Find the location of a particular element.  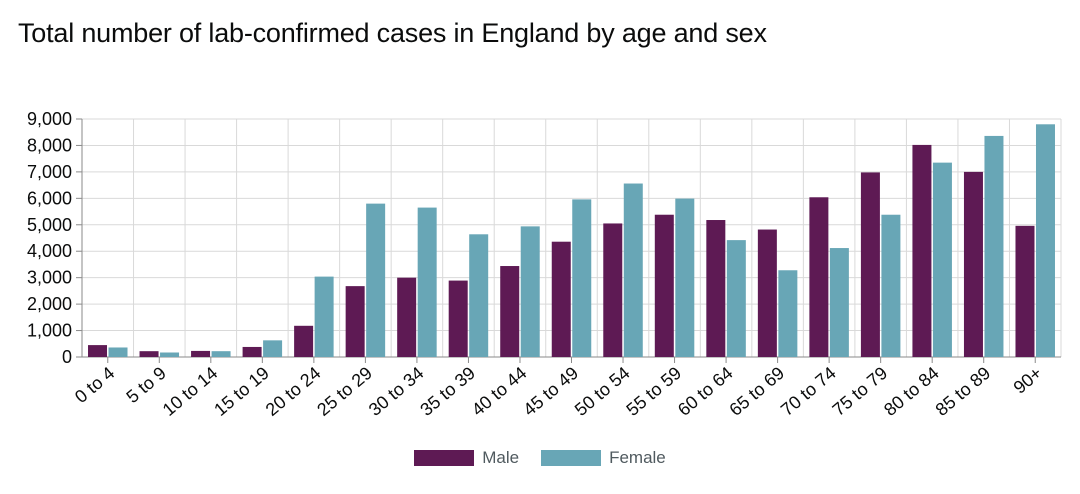

legend: Male Female is located at coordinates (540, 458).